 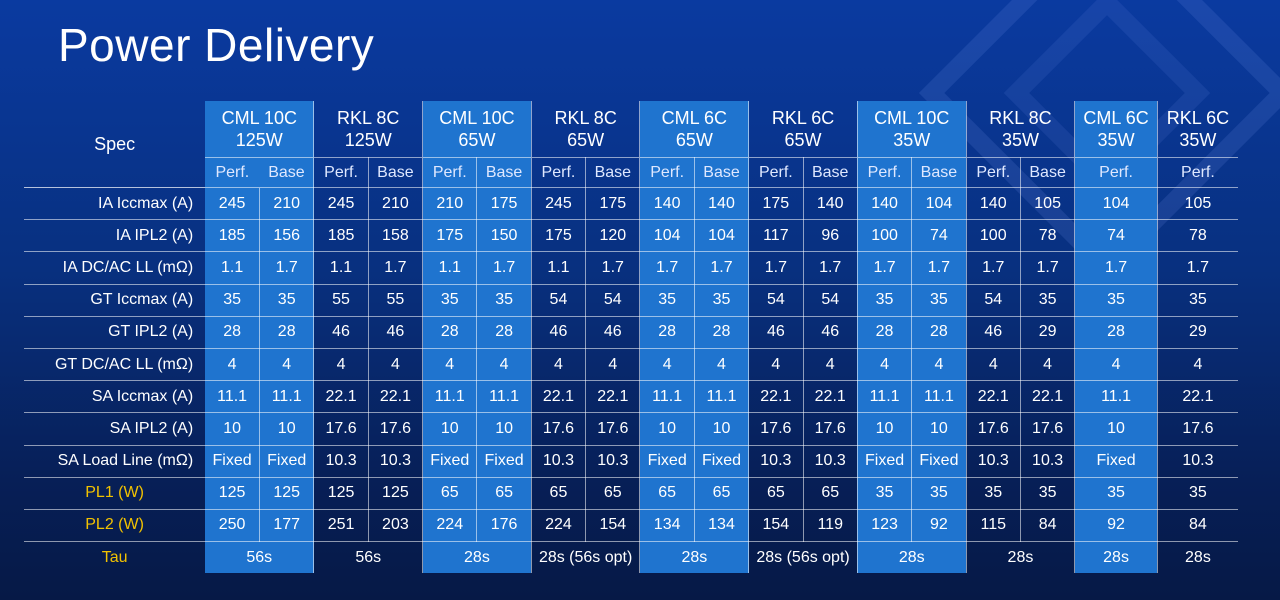 What do you see at coordinates (341, 300) in the screenshot?
I see `table-cell: 55` at bounding box center [341, 300].